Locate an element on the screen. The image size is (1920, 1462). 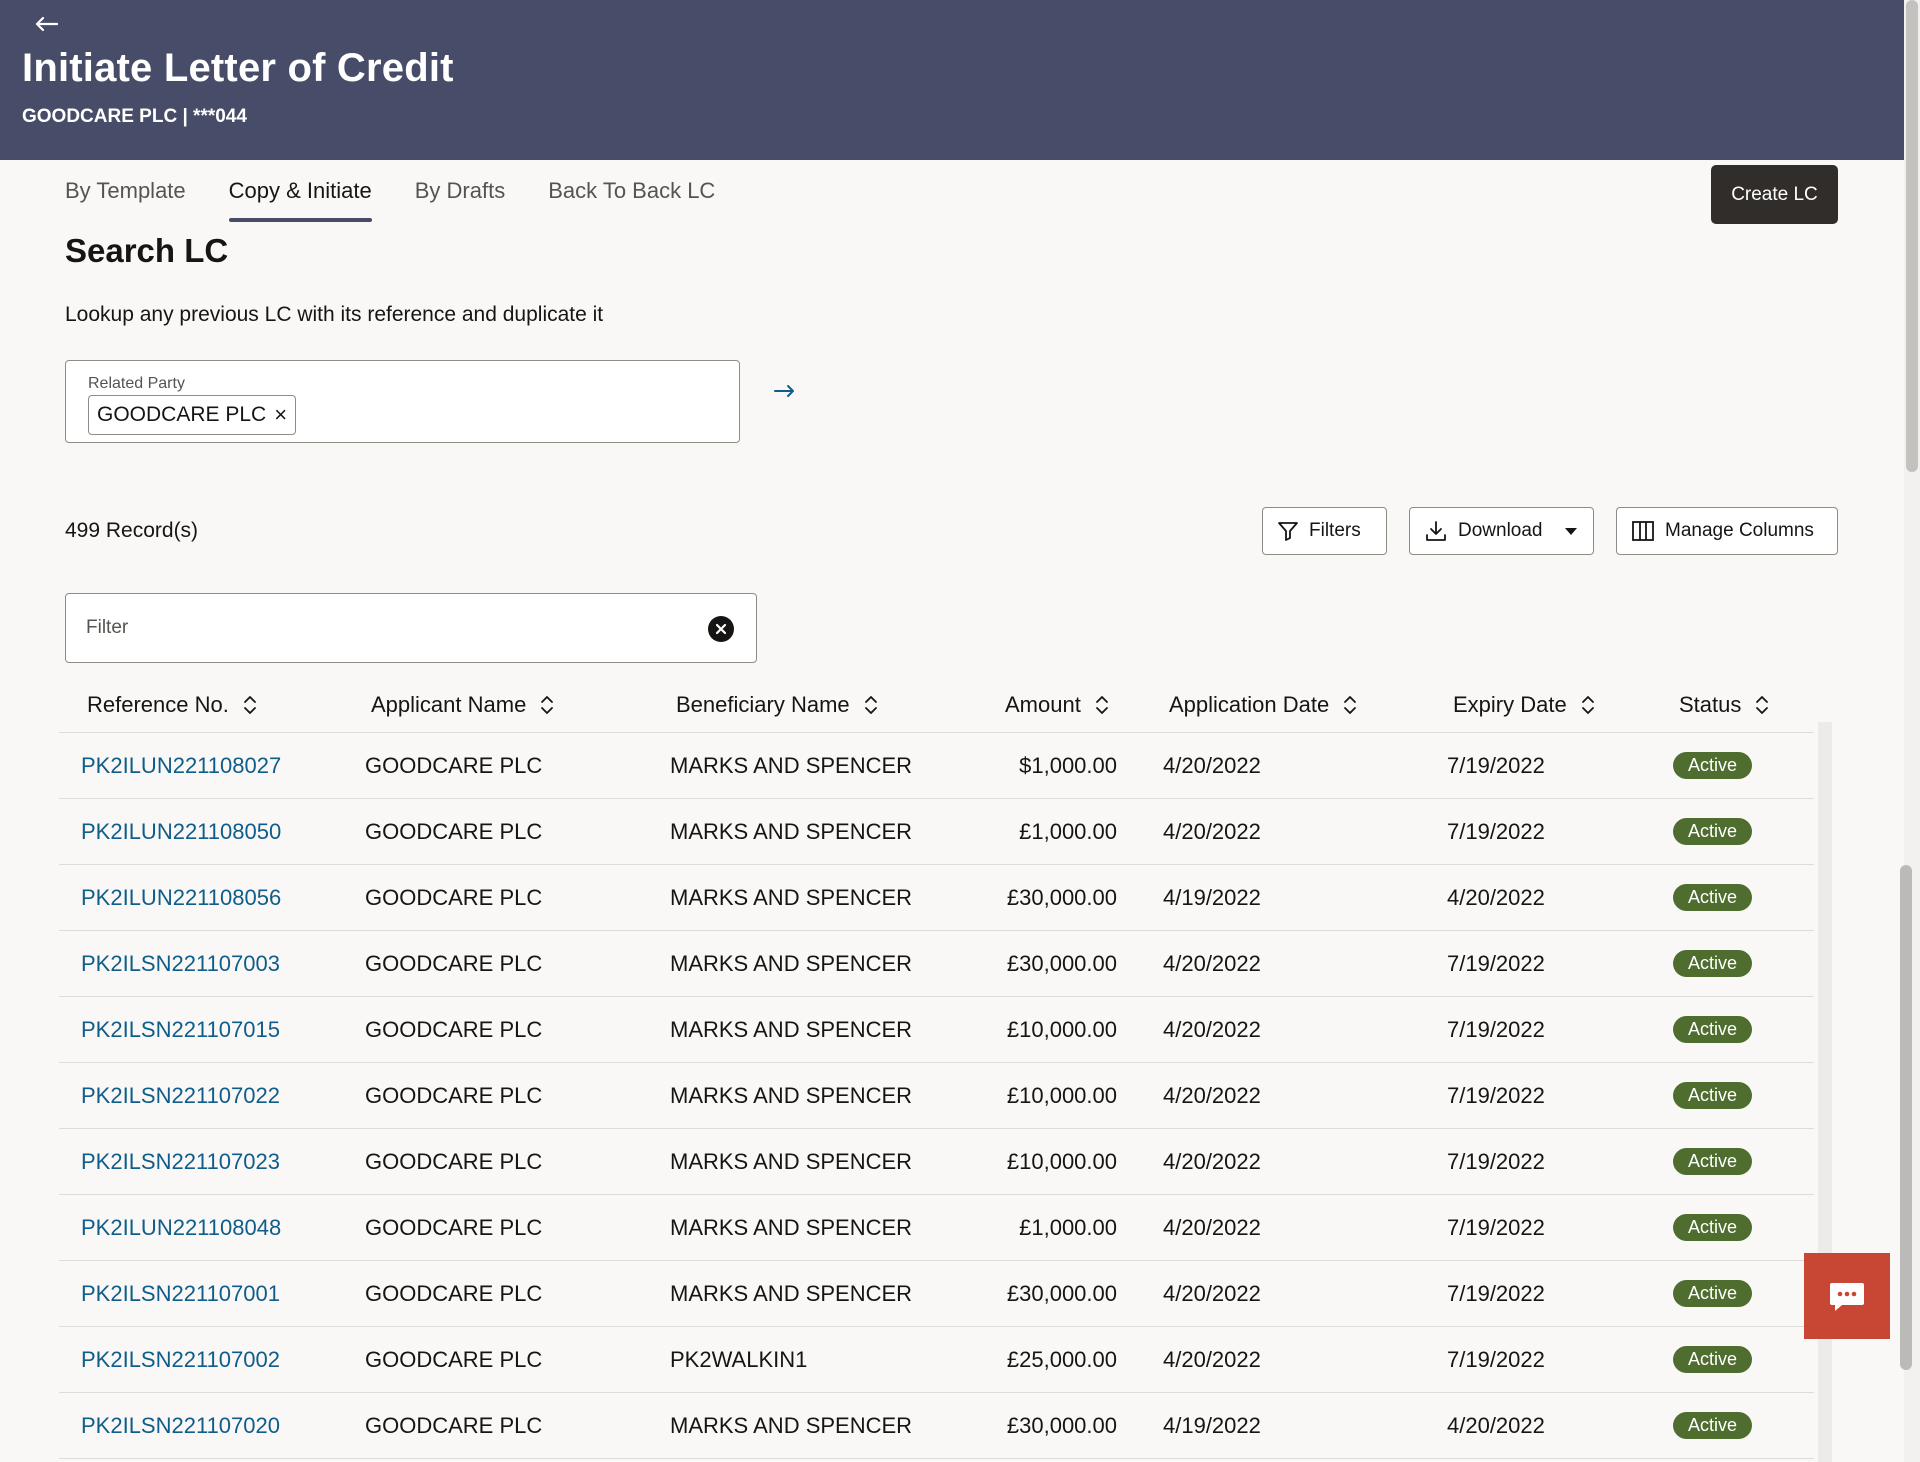
reference-cell: PK2ILSN221107022 is located at coordinates (180, 1095).